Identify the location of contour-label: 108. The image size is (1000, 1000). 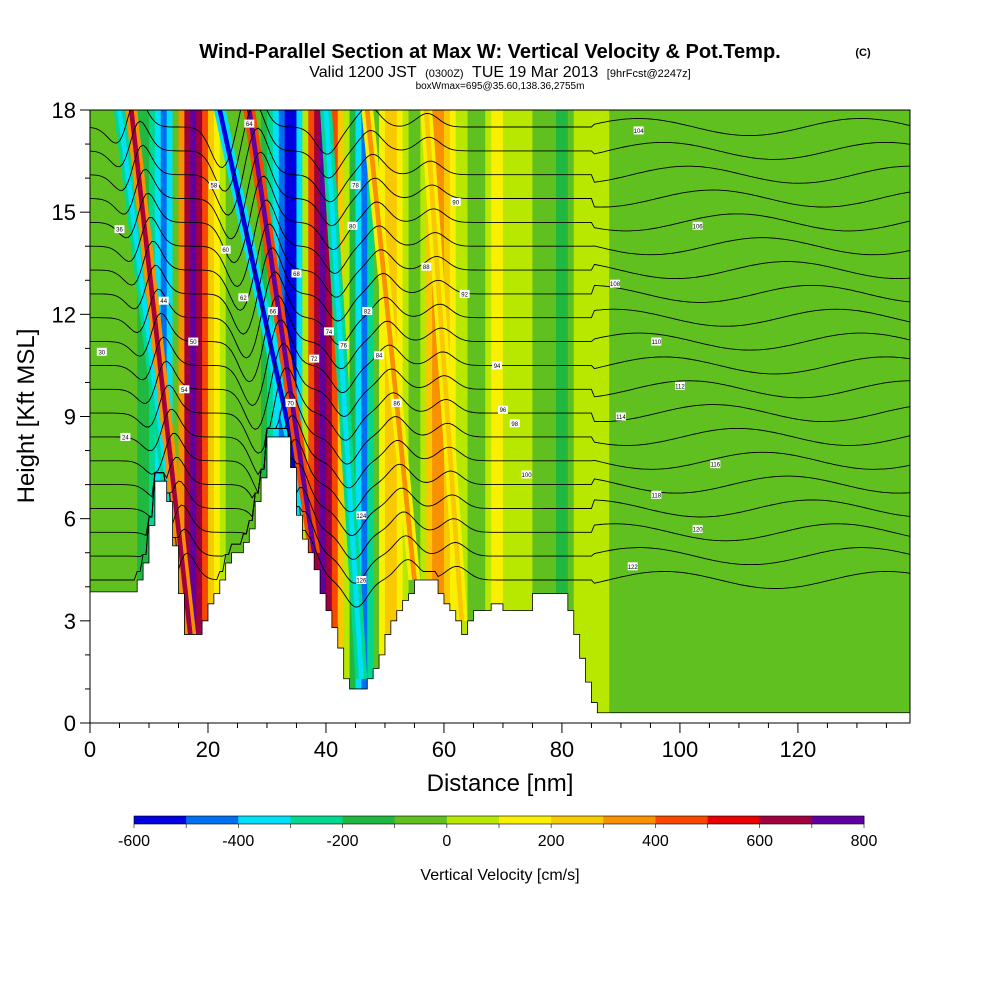
(615, 283).